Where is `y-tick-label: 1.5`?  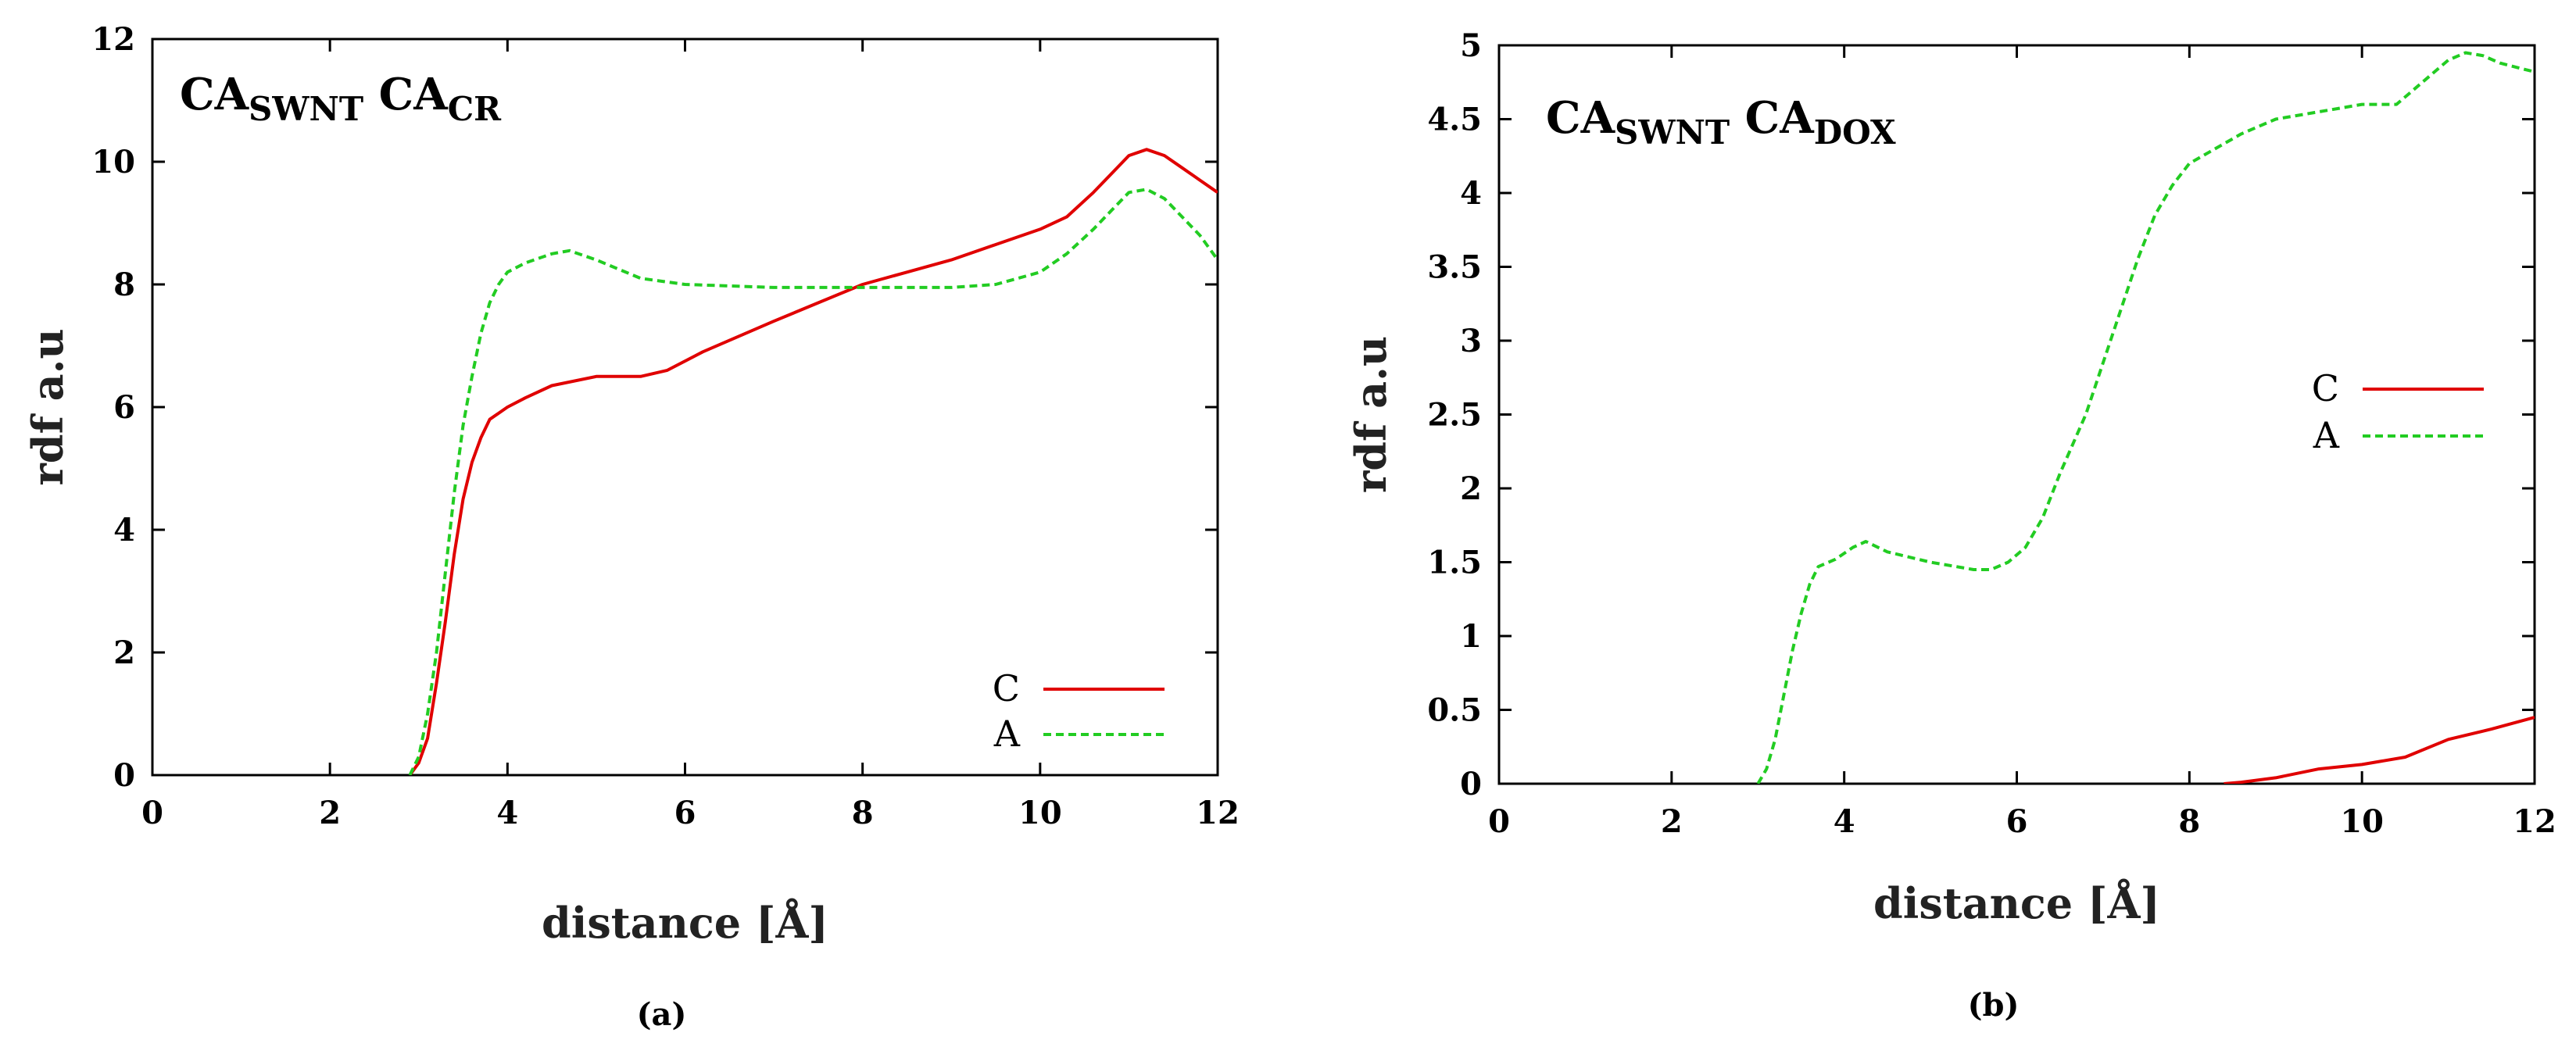
y-tick-label: 1.5 is located at coordinates (1454, 563).